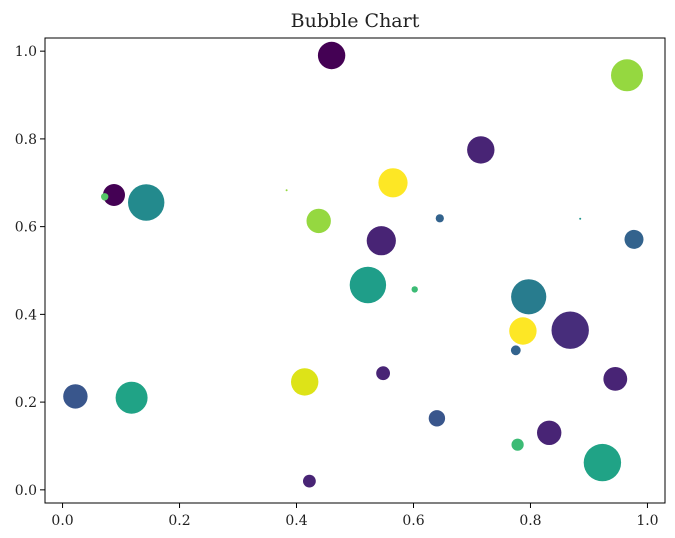 The image size is (675, 538). What do you see at coordinates (647, 521) in the screenshot?
I see `x-tick-label: 1.0` at bounding box center [647, 521].